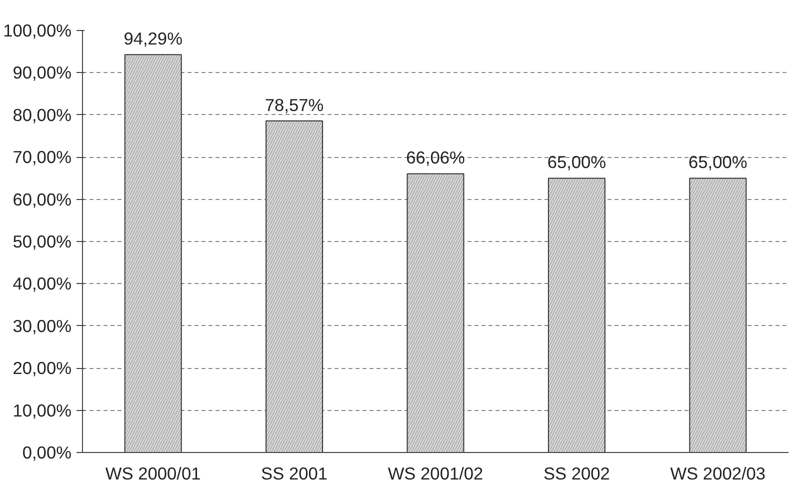 This screenshot has width=800, height=486. Describe the element at coordinates (294, 474) in the screenshot. I see `x-tick-label: SS 2001` at that location.